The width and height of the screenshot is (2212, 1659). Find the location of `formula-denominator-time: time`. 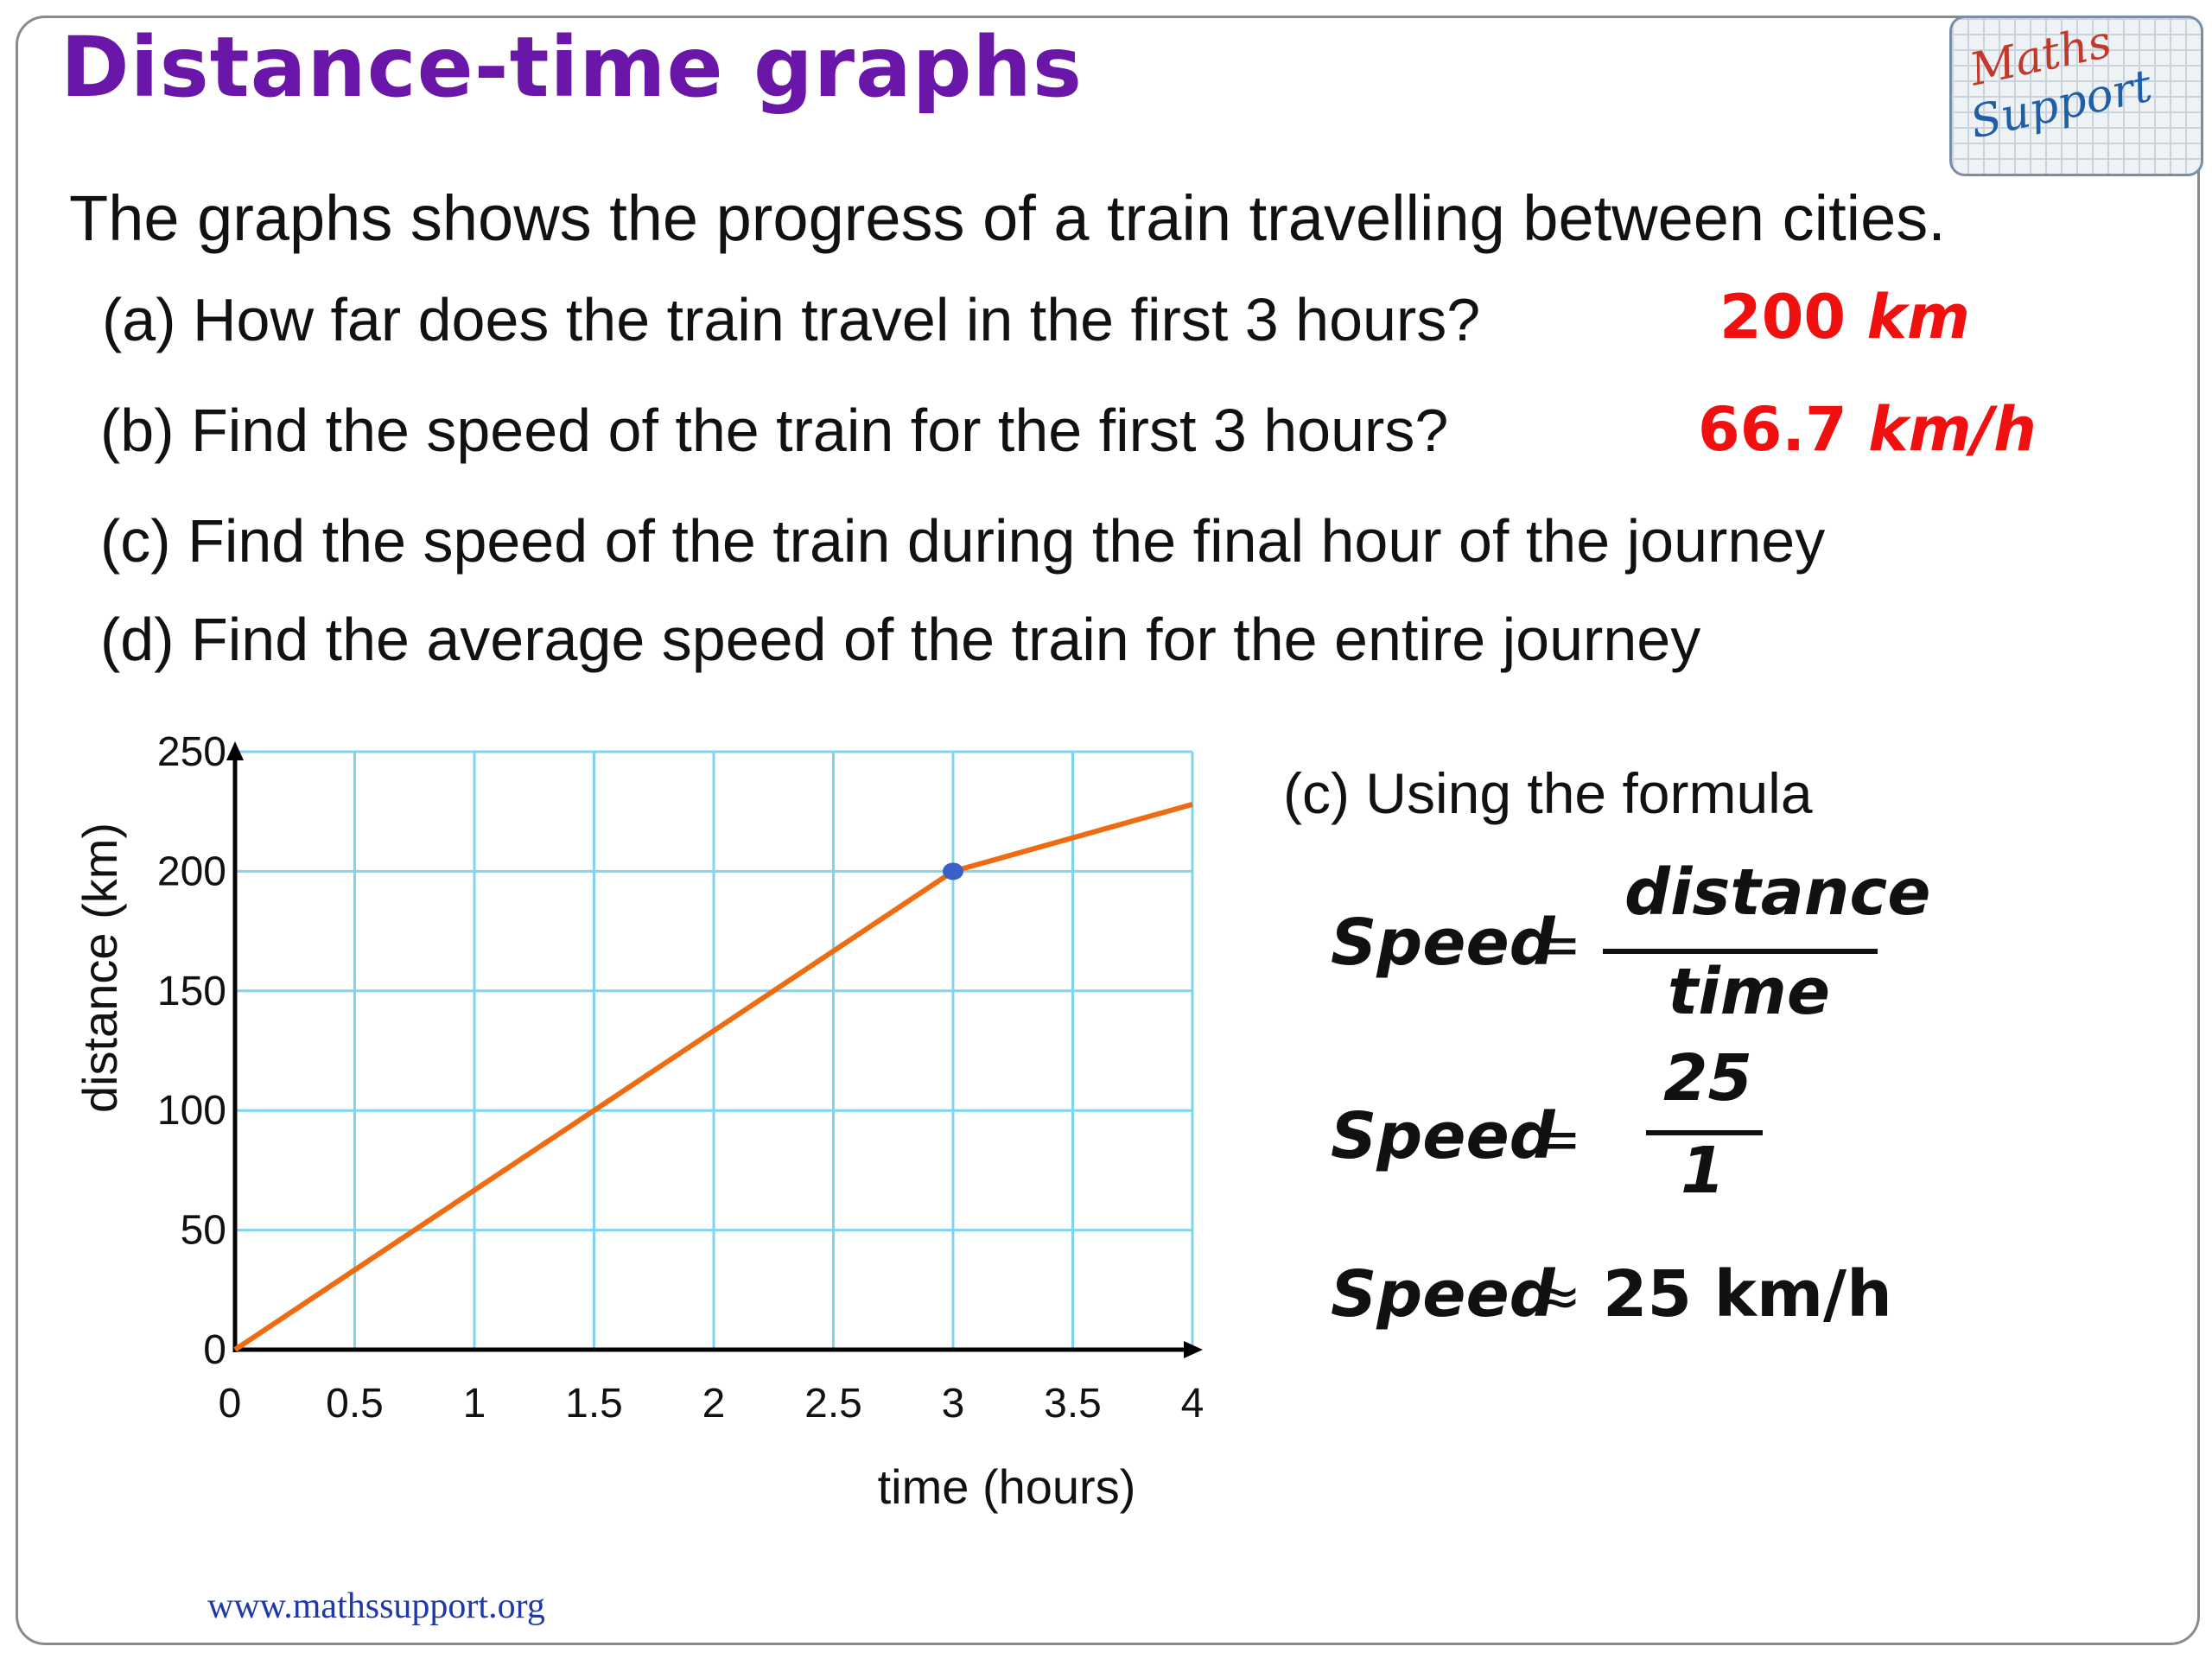

formula-denominator-time: time is located at coordinates (1749, 992).